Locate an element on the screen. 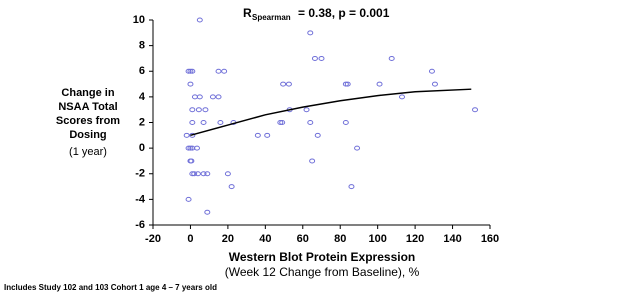  y-tick-label: 8 is located at coordinates (142, 46).